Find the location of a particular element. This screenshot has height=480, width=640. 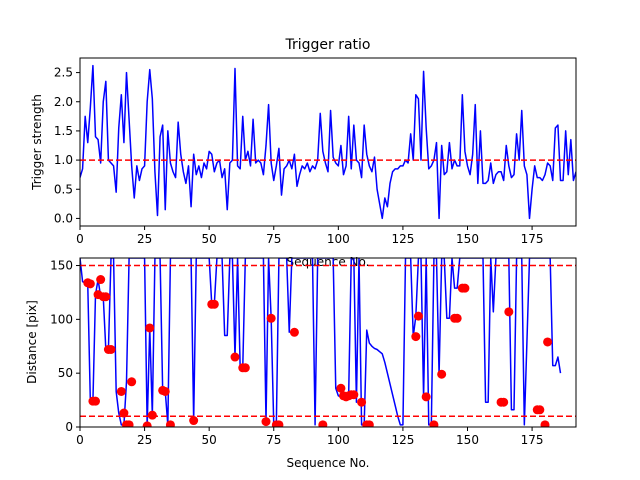

y-tick-label: 0 is located at coordinates (69, 427).